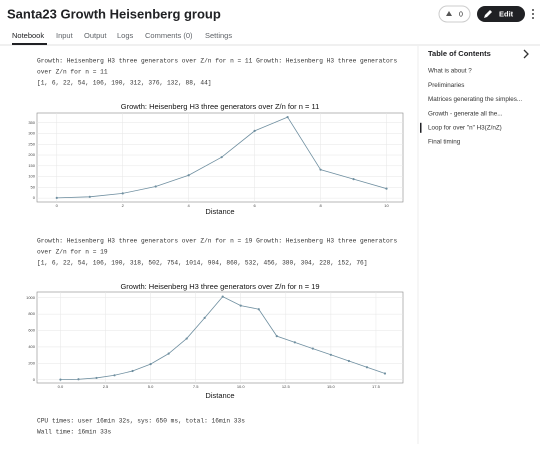  Describe the element at coordinates (61, 386) in the screenshot. I see `x-tick-label: 0.0` at that location.